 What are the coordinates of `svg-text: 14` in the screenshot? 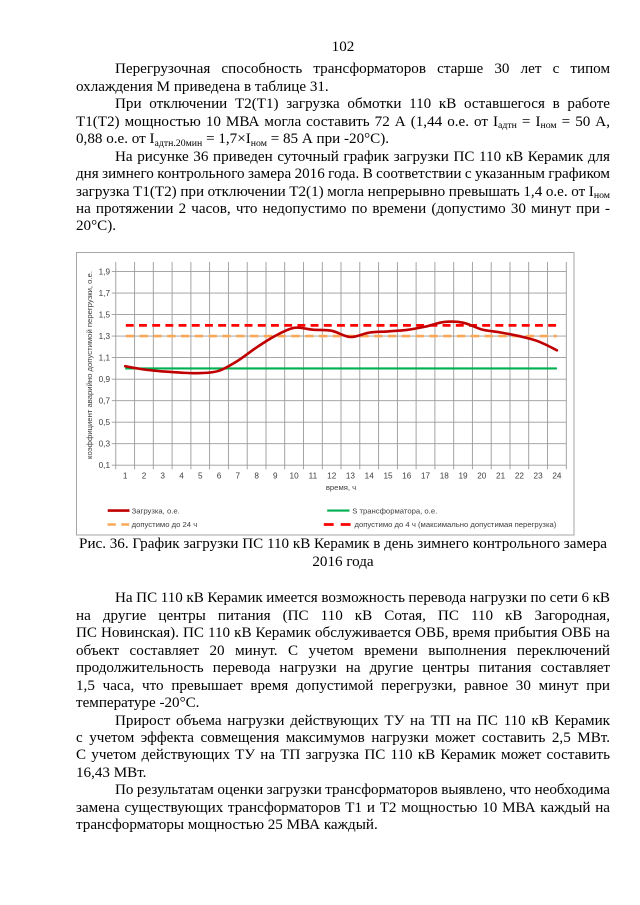 It's located at (370, 476).